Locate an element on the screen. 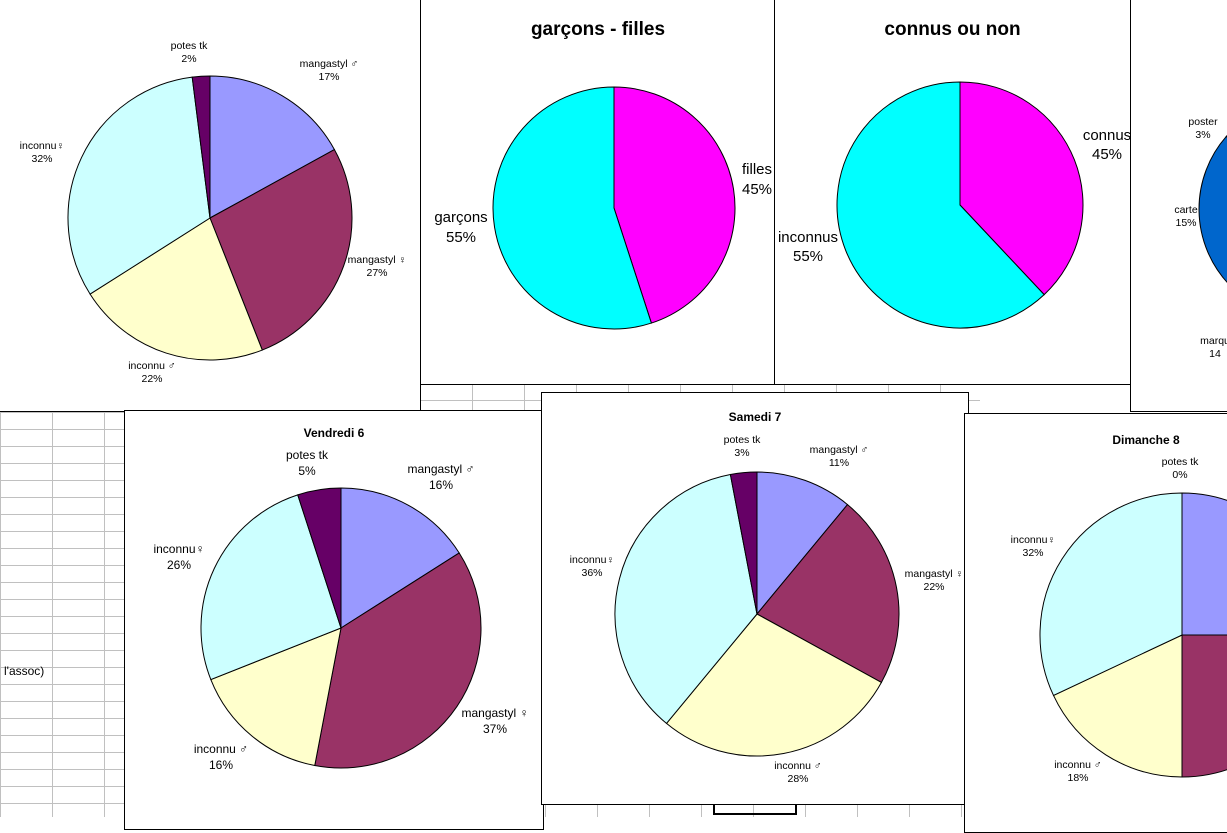 Image resolution: width=1227 pixels, height=833 pixels. pie-chart-dimanche: inconnu ♂ 18% inconnu♀ 32% potes tk 0% is located at coordinates (1119, 620).